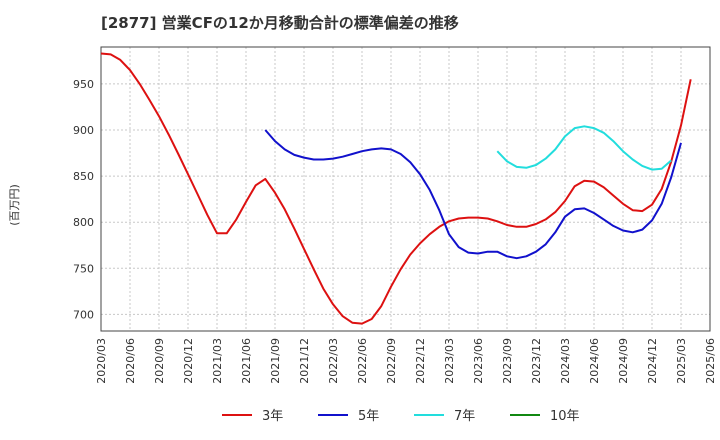  What do you see at coordinates (478, 361) in the screenshot?
I see `x-tick-label: 2023/06` at bounding box center [478, 361].